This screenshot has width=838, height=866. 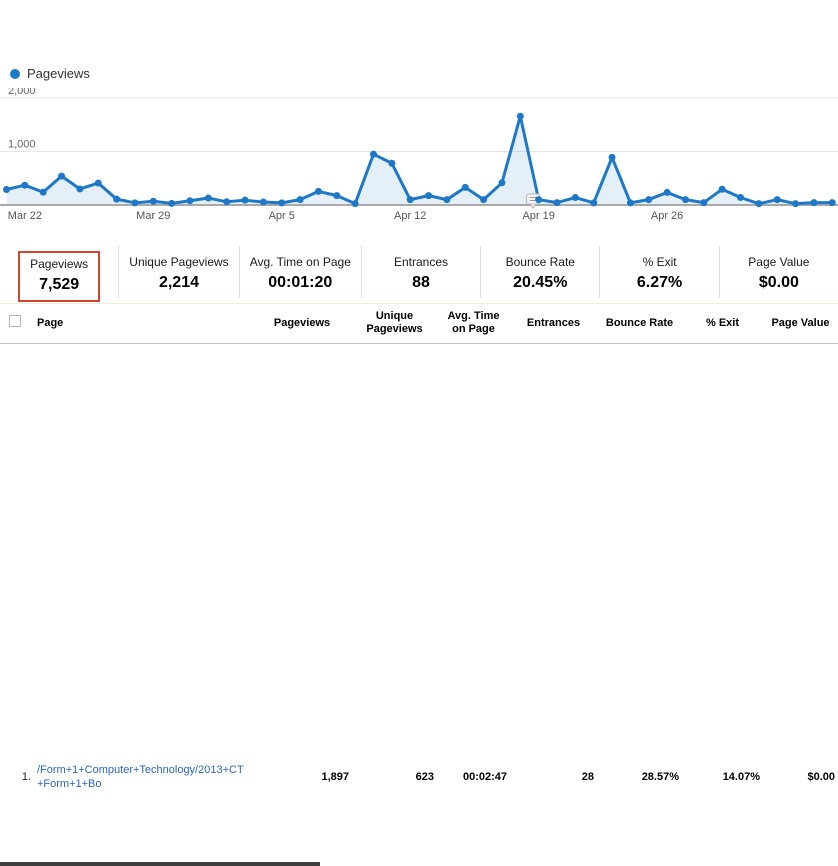 What do you see at coordinates (667, 216) in the screenshot?
I see `x-axis-tick-label: Apr 26` at bounding box center [667, 216].